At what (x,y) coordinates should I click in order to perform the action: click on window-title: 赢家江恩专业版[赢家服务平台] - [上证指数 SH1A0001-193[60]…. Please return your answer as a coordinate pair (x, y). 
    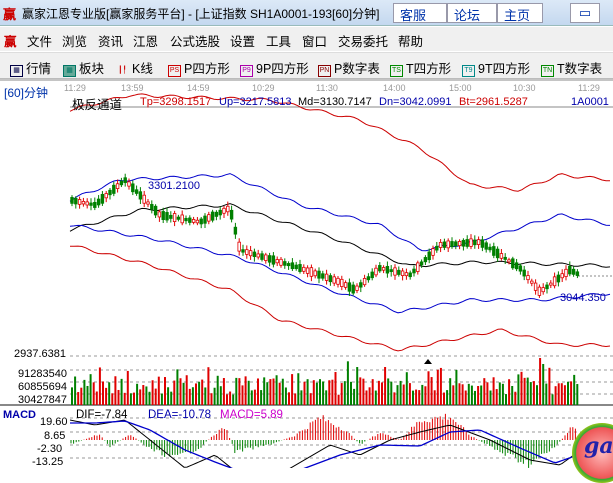
    Looking at the image, I should click on (201, 14).